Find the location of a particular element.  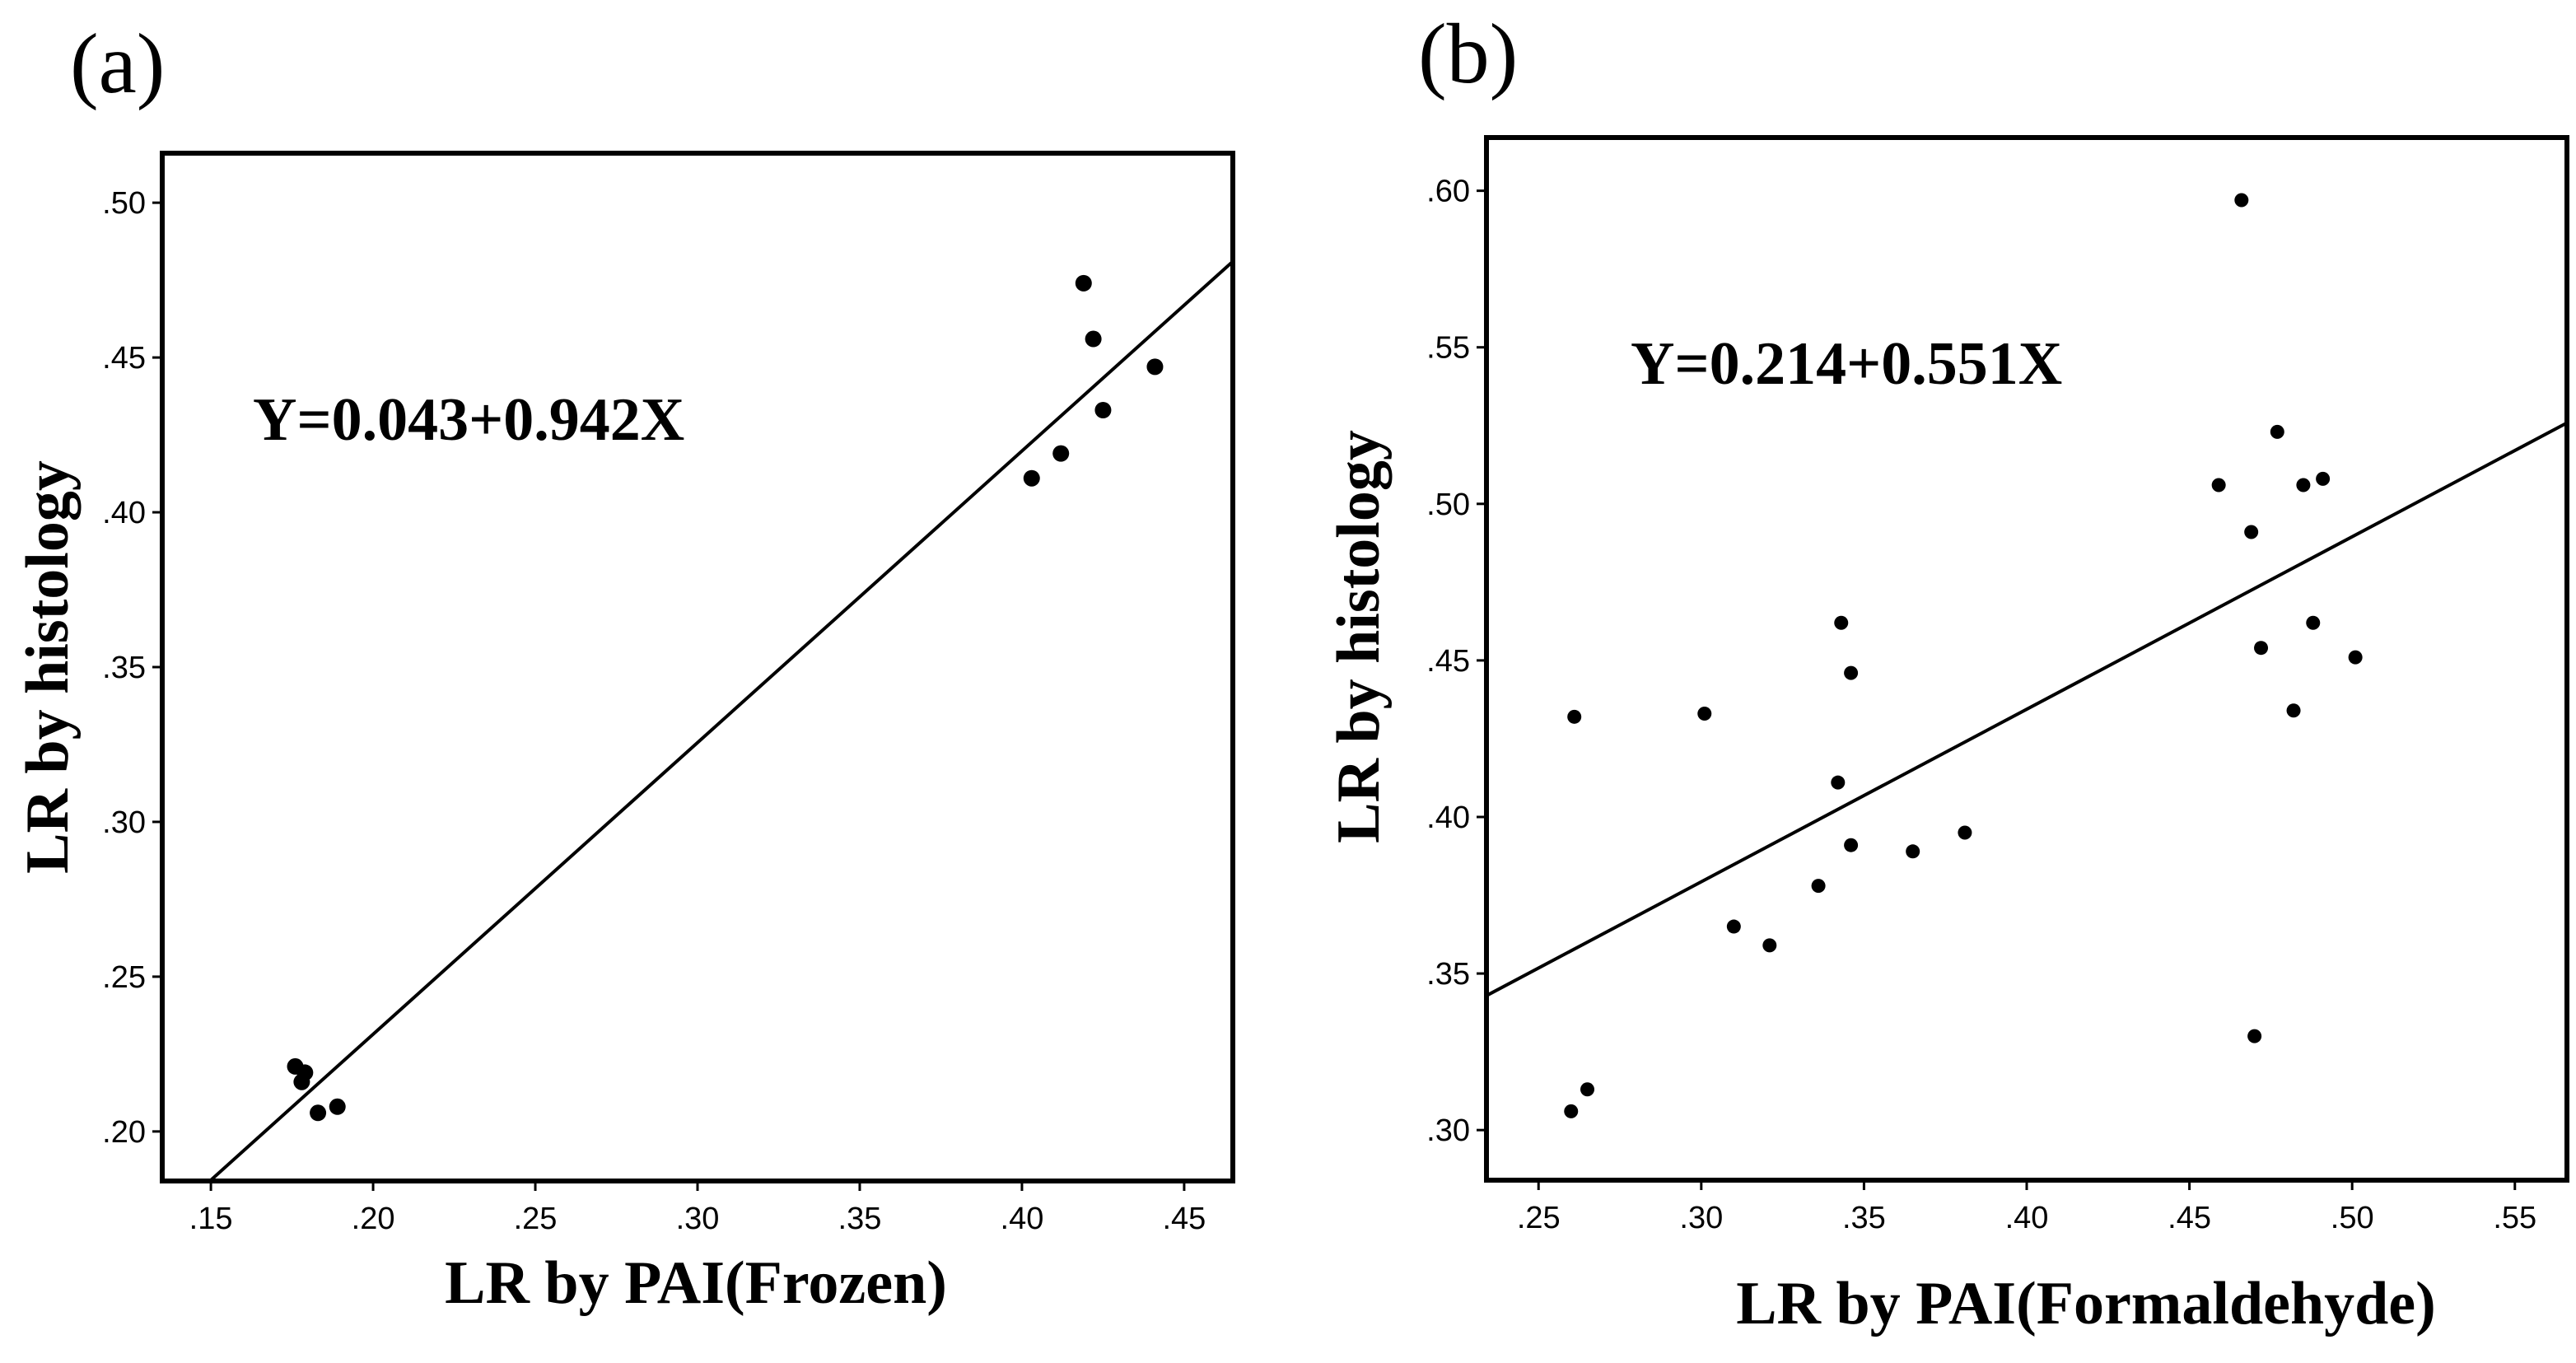

y-tick-label: .60 is located at coordinates (1448, 192).